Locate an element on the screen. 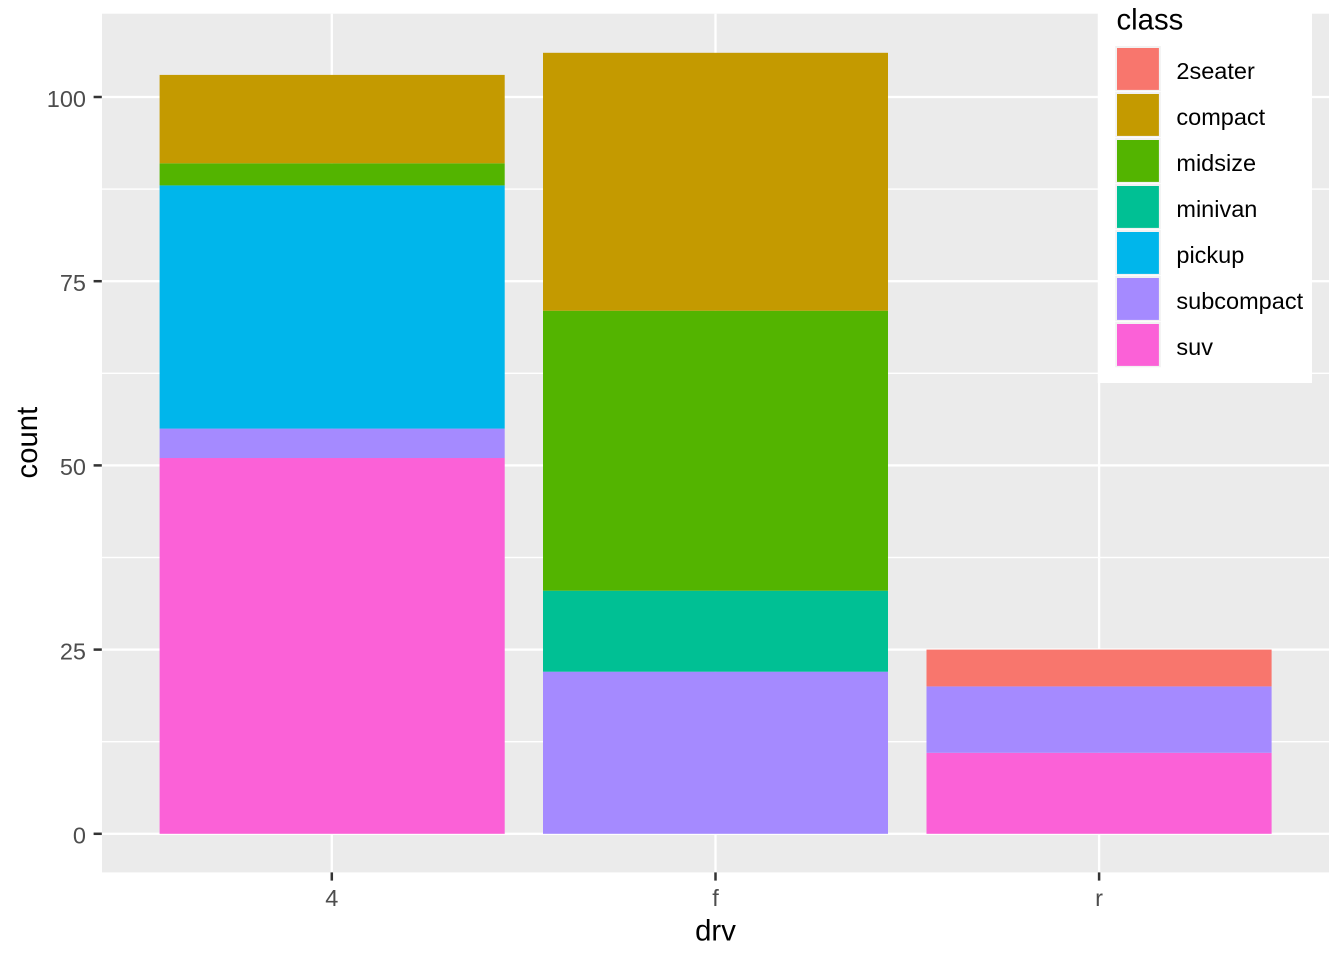  svg-text: class is located at coordinates (1150, 20).